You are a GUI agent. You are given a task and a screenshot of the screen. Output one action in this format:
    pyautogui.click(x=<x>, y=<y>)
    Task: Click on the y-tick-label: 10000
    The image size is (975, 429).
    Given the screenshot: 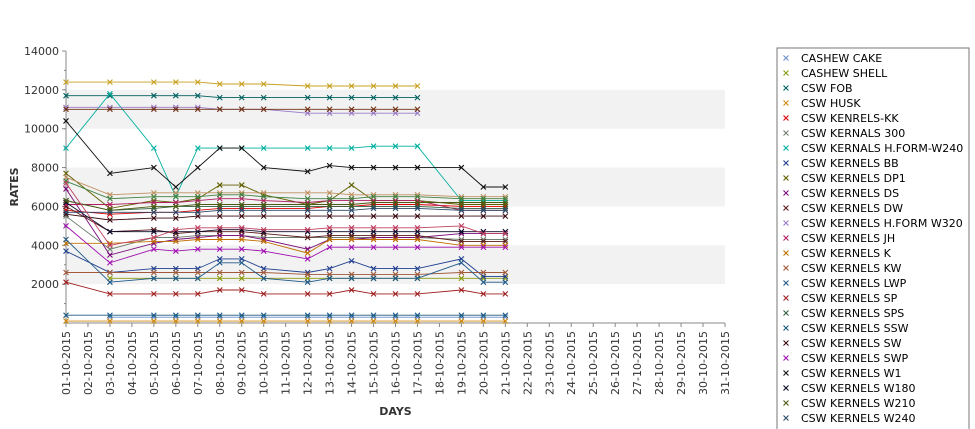 What is the action you would take?
    pyautogui.click(x=41, y=129)
    